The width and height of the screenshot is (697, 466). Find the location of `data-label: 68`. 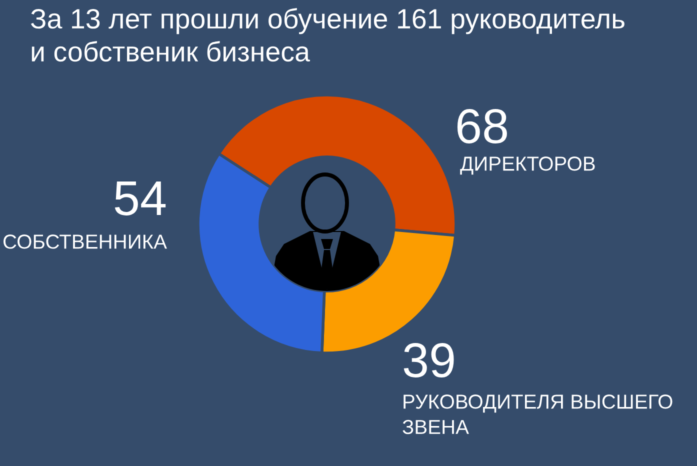

data-label: 68 is located at coordinates (482, 126).